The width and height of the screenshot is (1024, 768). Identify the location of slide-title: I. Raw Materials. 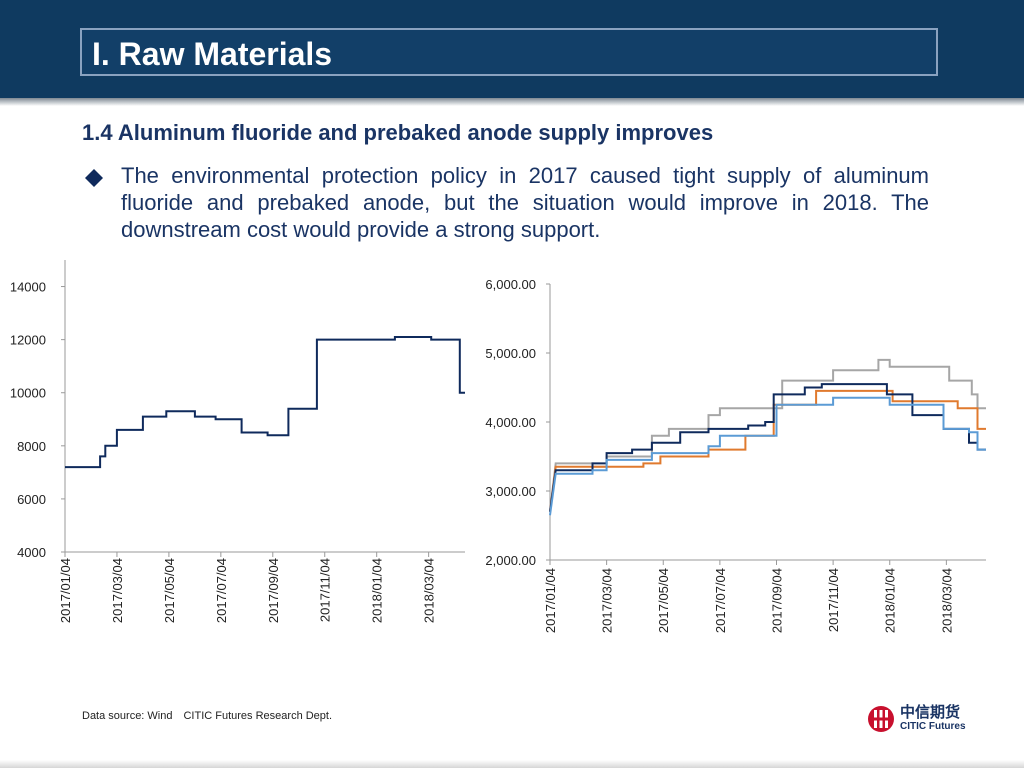
(212, 54).